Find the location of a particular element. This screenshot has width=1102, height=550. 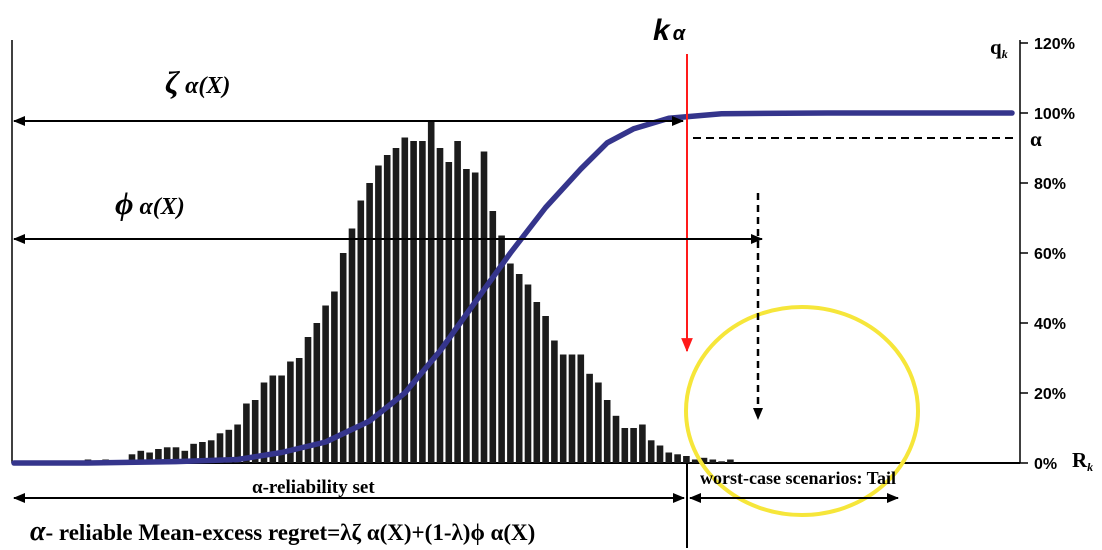

right-axis-tick-label: 0% is located at coordinates (1045, 464).